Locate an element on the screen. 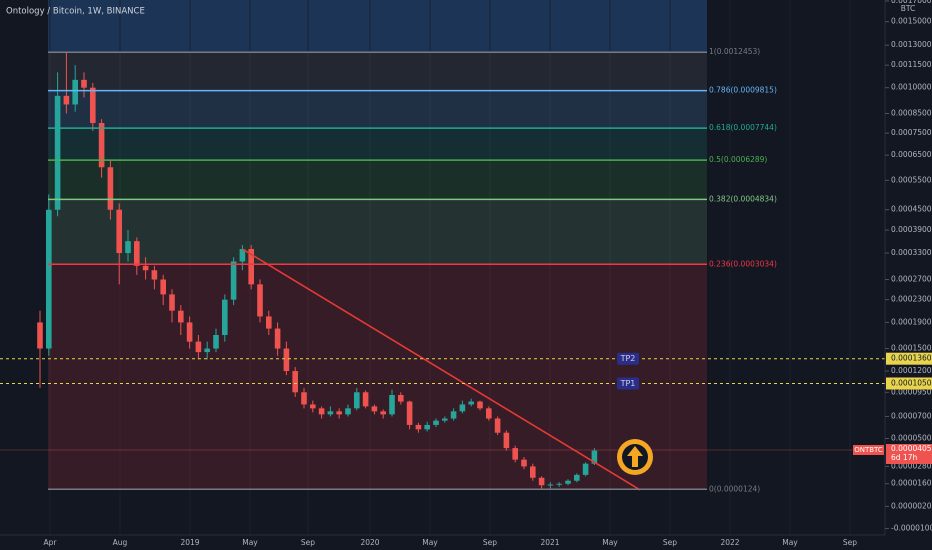  symbol-badge is located at coordinates (868, 450).